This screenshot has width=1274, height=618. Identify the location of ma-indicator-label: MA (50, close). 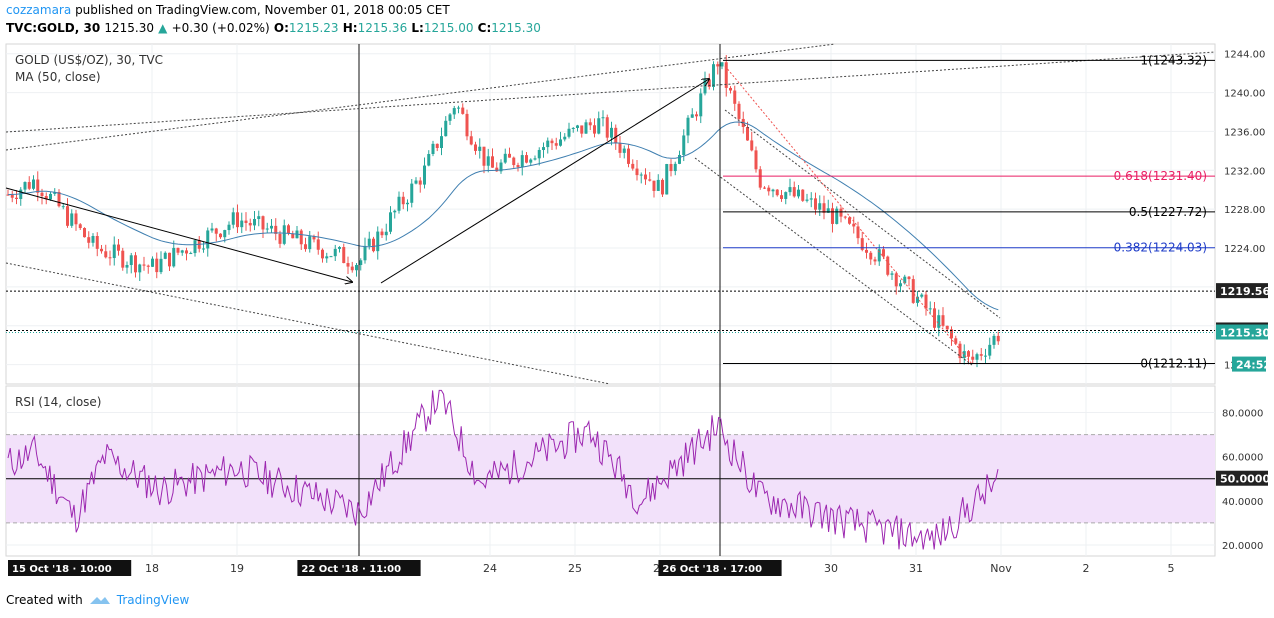
(58, 77).